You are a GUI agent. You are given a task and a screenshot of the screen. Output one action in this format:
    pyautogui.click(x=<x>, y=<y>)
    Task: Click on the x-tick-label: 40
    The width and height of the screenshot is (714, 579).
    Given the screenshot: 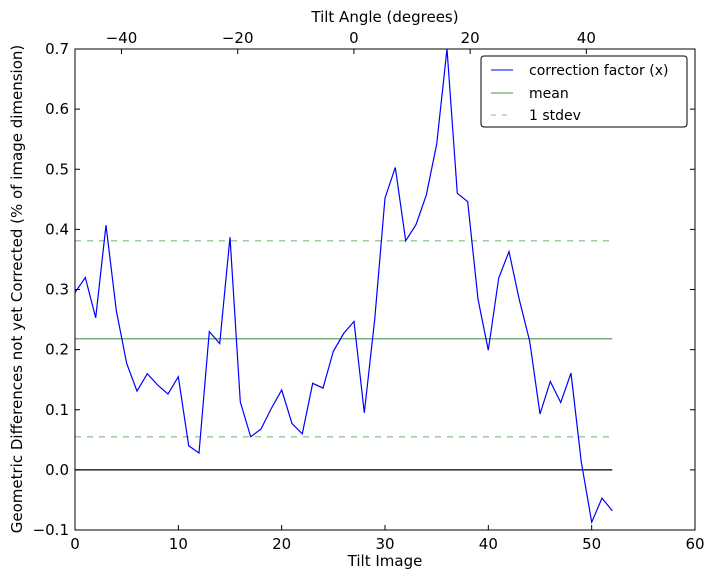 What is the action you would take?
    pyautogui.click(x=488, y=544)
    